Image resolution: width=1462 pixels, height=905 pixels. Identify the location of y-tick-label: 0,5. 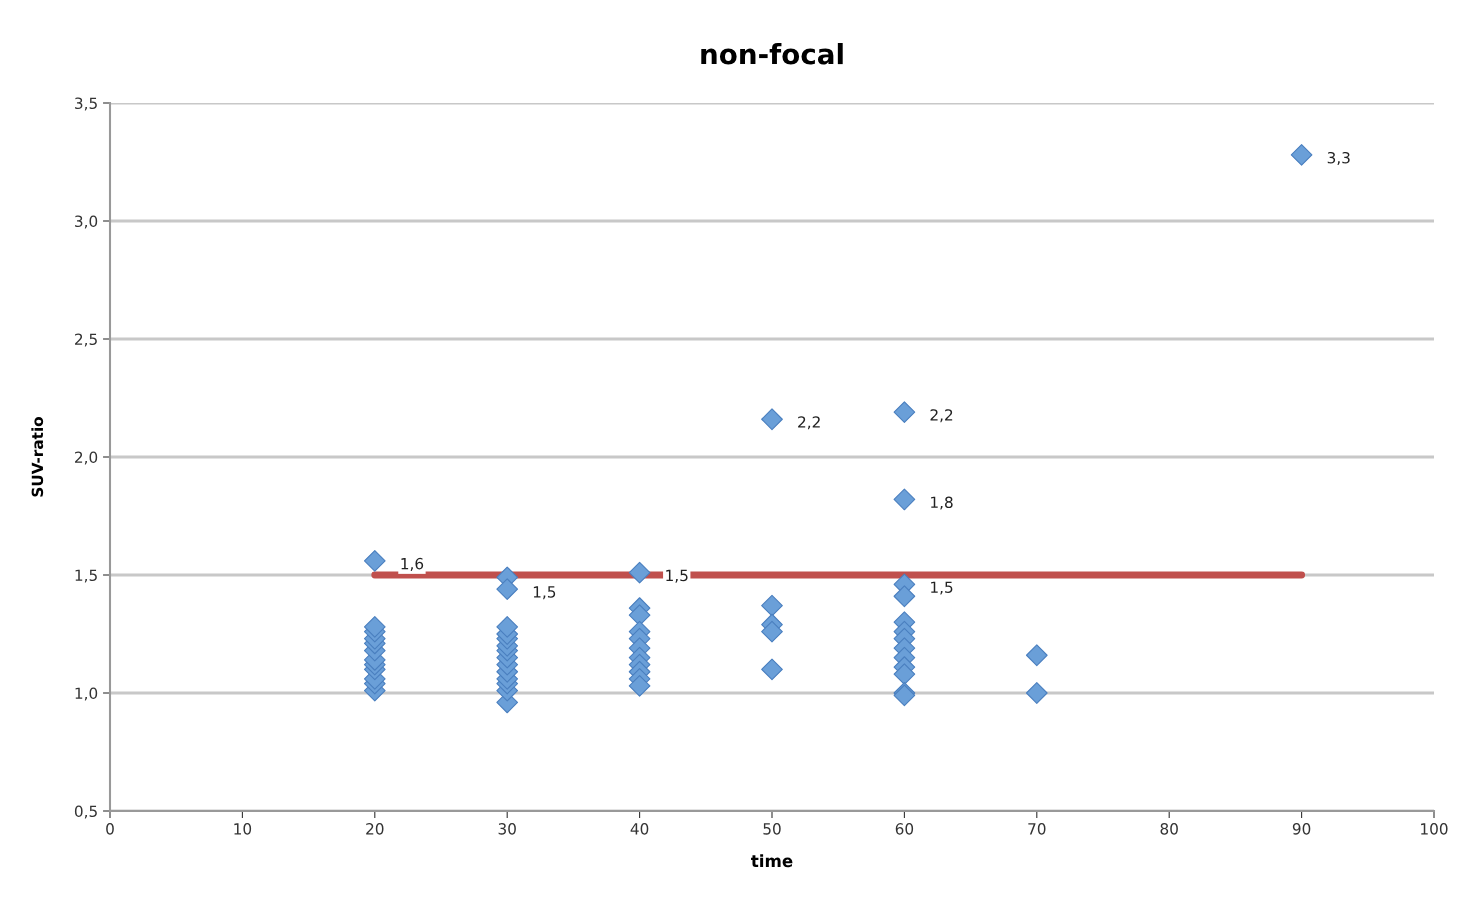
(85, 812).